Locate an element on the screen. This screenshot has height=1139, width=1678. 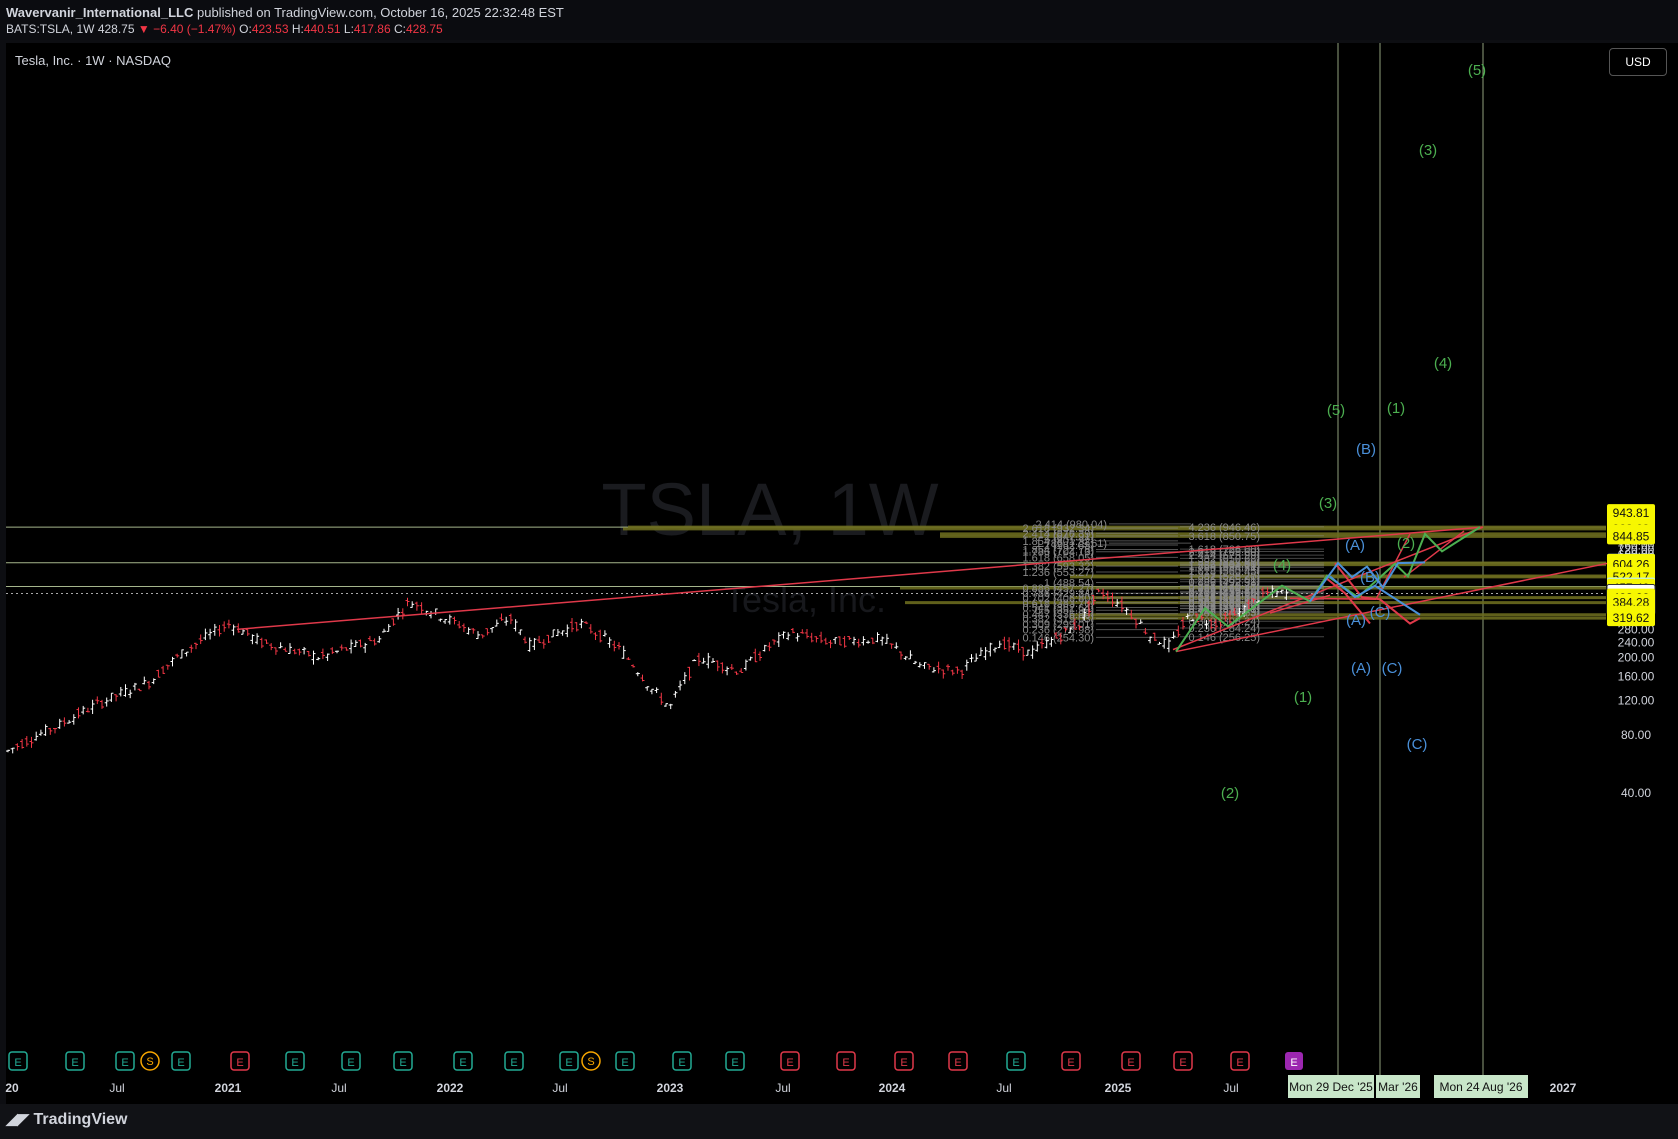
fib-label: 1.786 (779.61) is located at coordinates (1071, 544).